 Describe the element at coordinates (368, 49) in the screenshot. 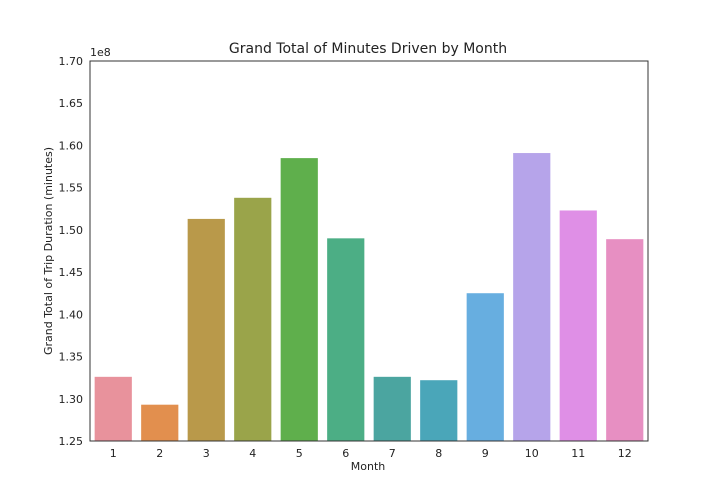

I see `chart-title: Grand Total of Minutes Driven by Month` at that location.